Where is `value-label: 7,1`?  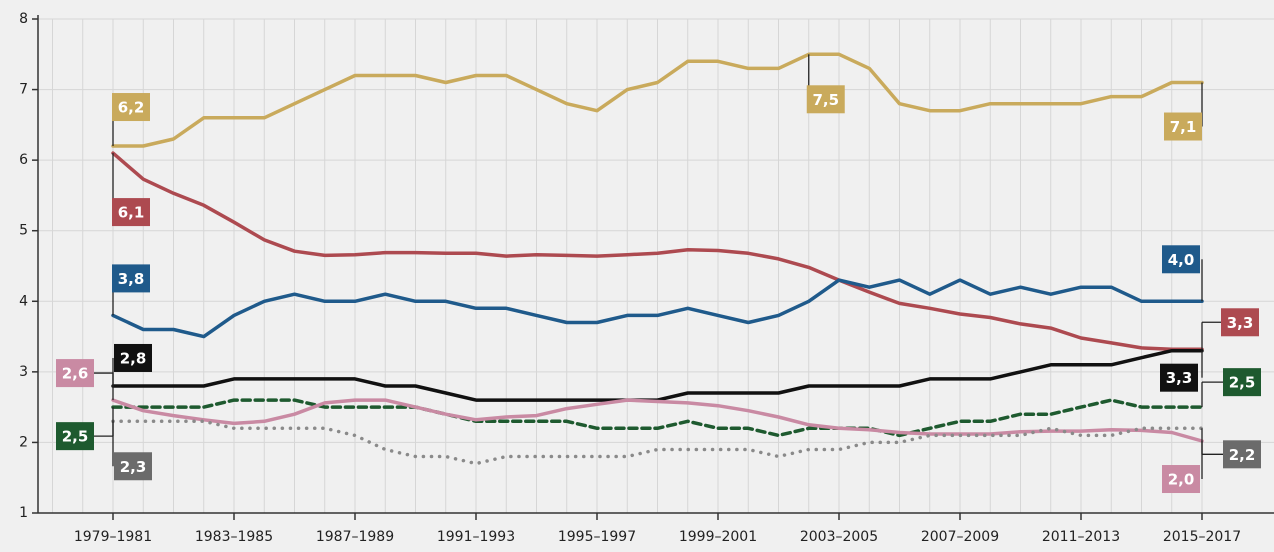
value-label: 7,1 is located at coordinates (1183, 111).